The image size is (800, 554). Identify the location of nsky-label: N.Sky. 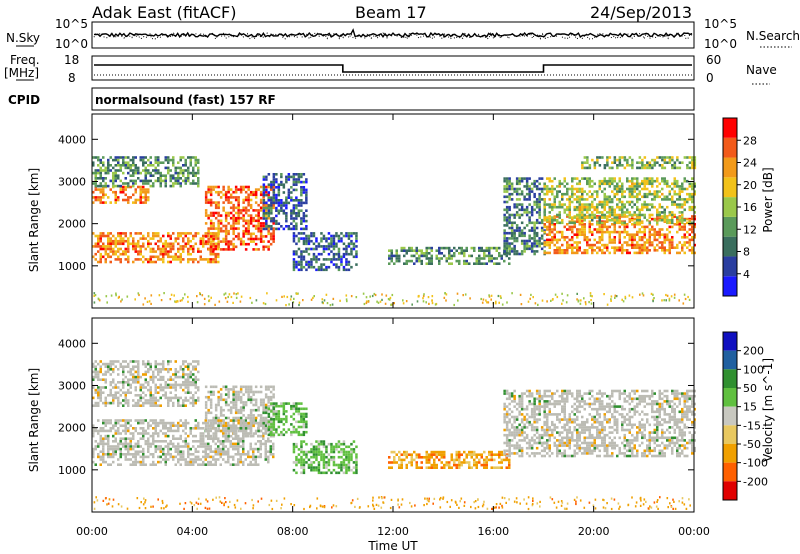
(23, 38).